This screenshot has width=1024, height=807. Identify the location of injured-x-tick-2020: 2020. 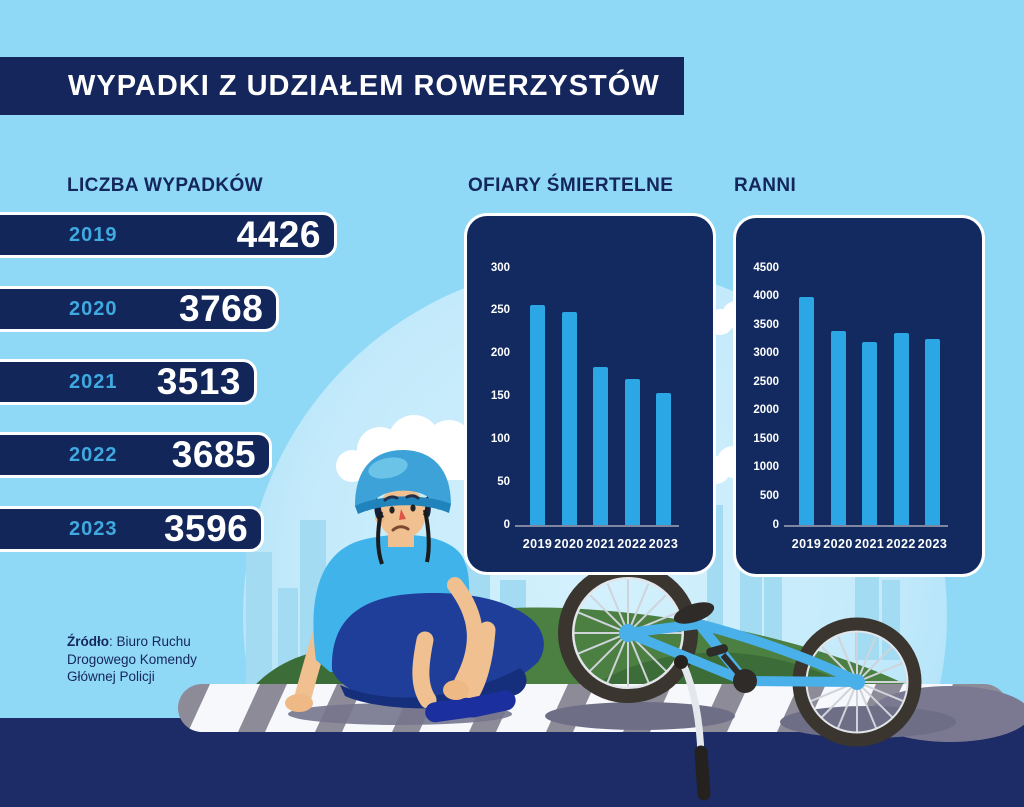
(838, 544).